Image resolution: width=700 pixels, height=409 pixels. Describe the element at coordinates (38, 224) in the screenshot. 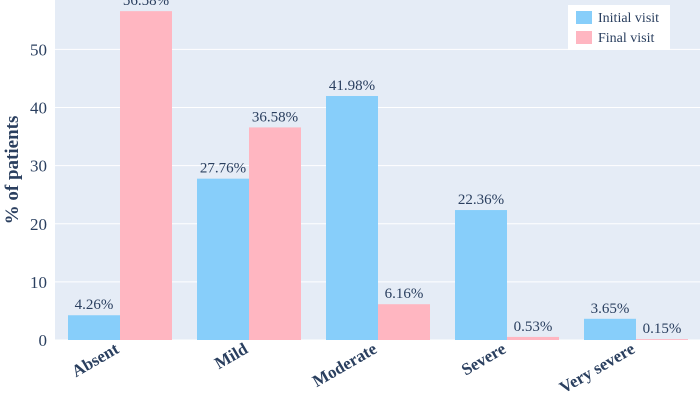

I see `y-tick-label: 20` at that location.